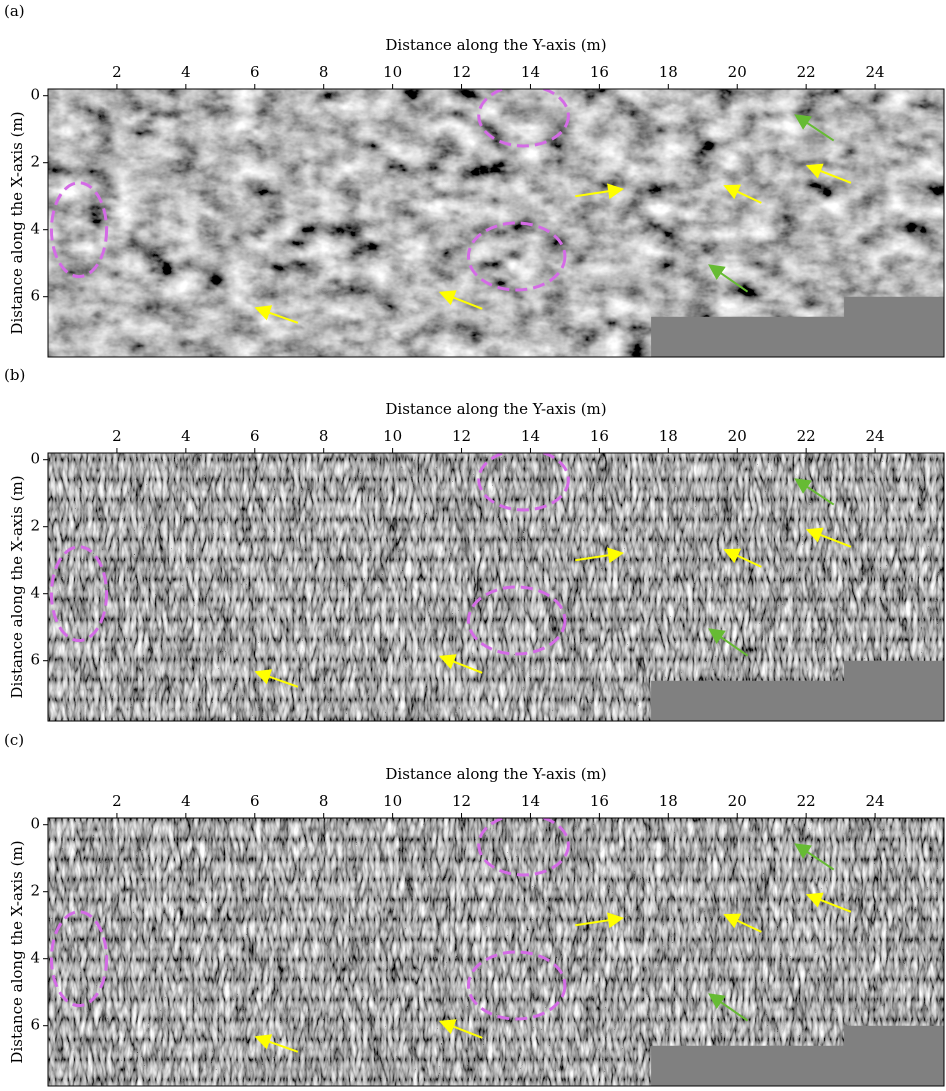 The width and height of the screenshot is (946, 1091). Describe the element at coordinates (14, 11) in the screenshot. I see `panel-label: (a)` at that location.